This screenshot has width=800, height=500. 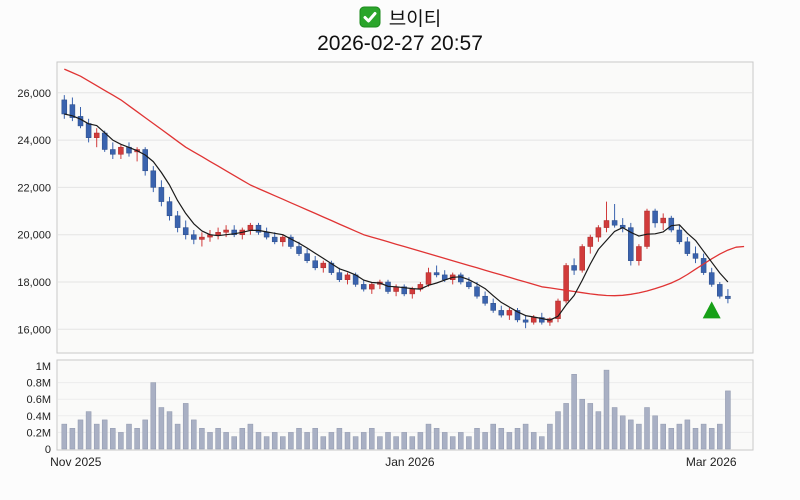 What do you see at coordinates (34, 141) in the screenshot?
I see `price-tick-label: 24,000` at bounding box center [34, 141].